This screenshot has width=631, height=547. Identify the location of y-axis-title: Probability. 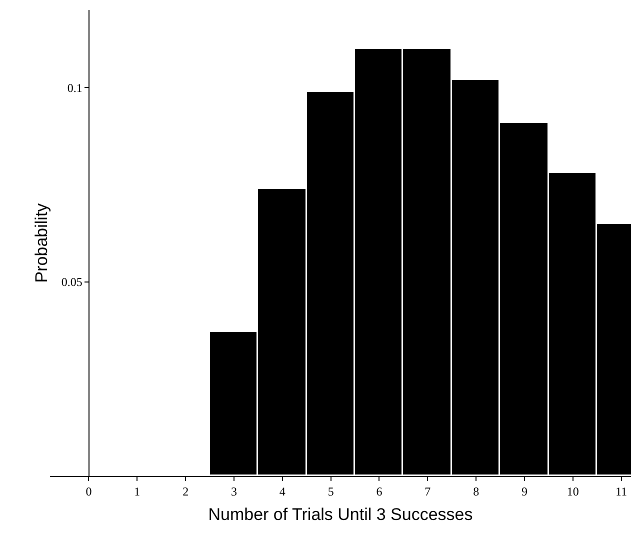
(41, 242).